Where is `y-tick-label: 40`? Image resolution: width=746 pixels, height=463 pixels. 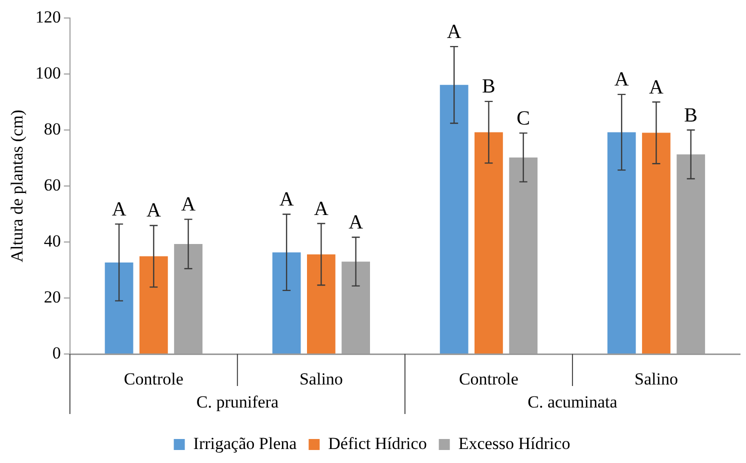 y-tick-label: 40 is located at coordinates (52, 240).